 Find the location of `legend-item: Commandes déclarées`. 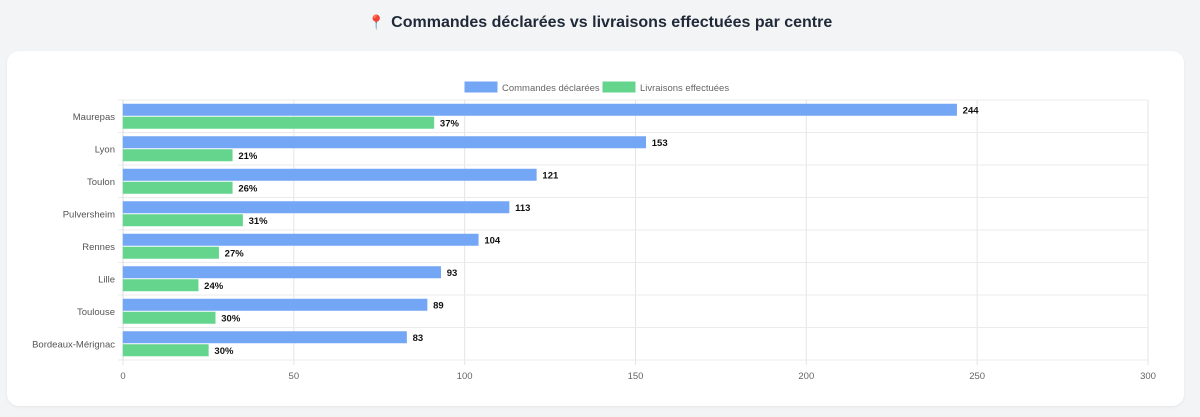

legend-item: Commandes déclarées is located at coordinates (532, 87).